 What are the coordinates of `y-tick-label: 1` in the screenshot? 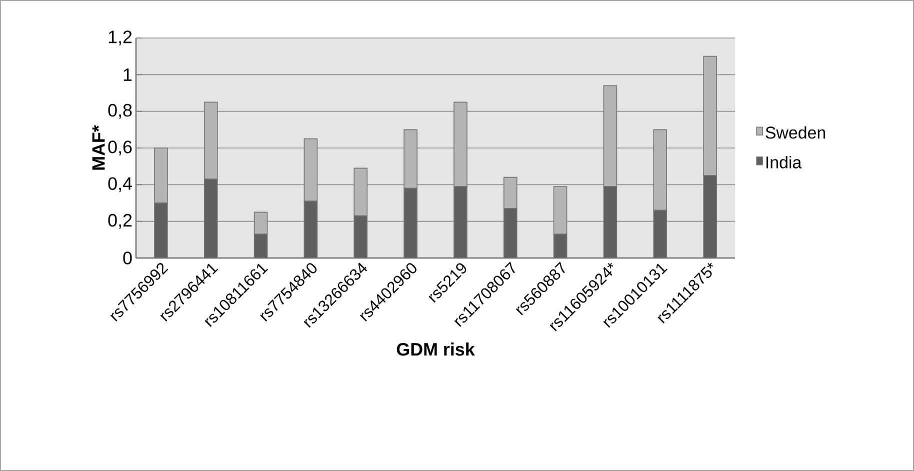 It's located at (128, 74).